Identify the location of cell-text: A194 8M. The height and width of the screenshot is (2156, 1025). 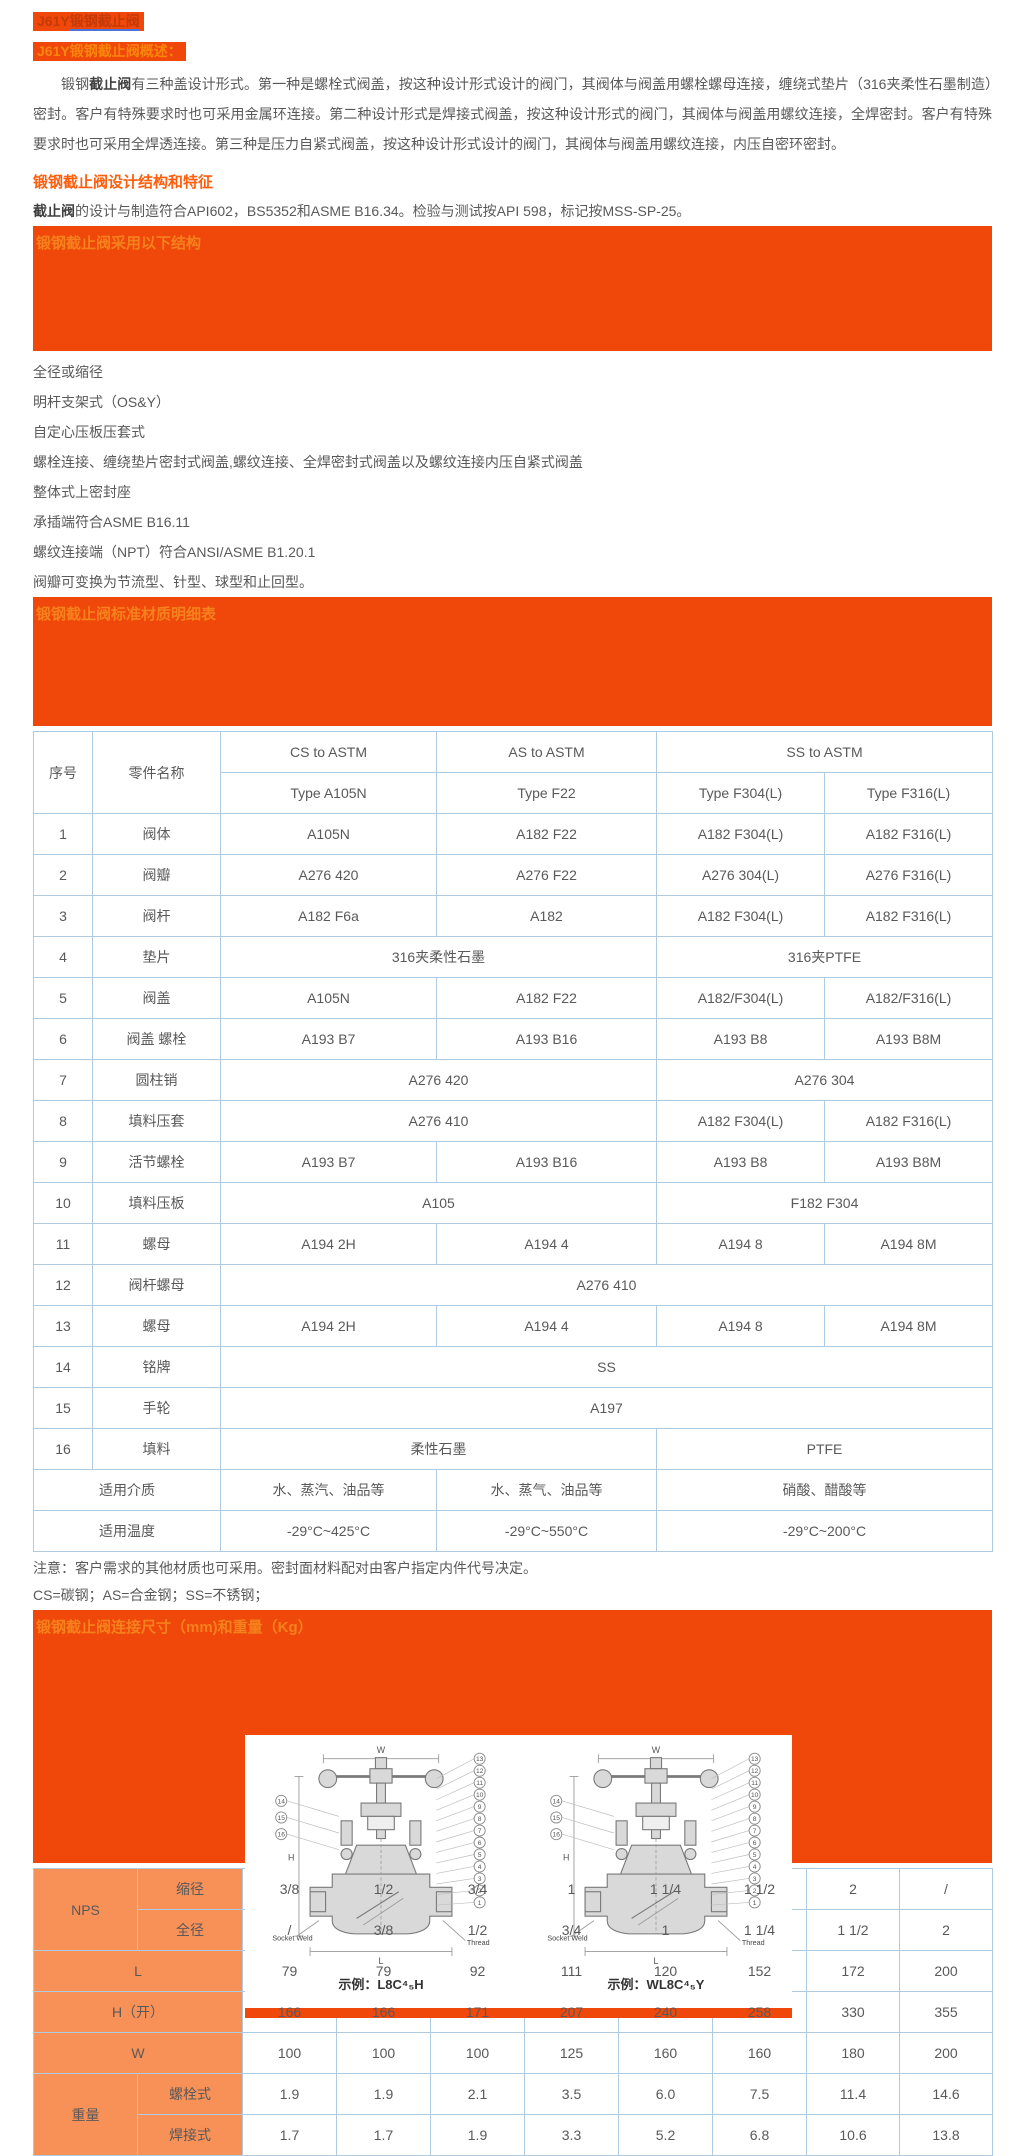
(908, 1244).